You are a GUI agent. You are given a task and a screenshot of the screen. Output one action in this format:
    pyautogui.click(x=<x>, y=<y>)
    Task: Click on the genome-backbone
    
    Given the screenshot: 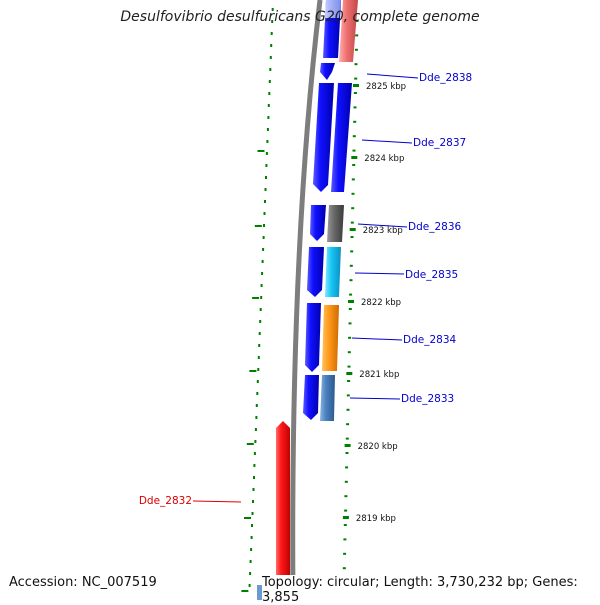 What is the action you would take?
    pyautogui.click(x=306, y=300)
    